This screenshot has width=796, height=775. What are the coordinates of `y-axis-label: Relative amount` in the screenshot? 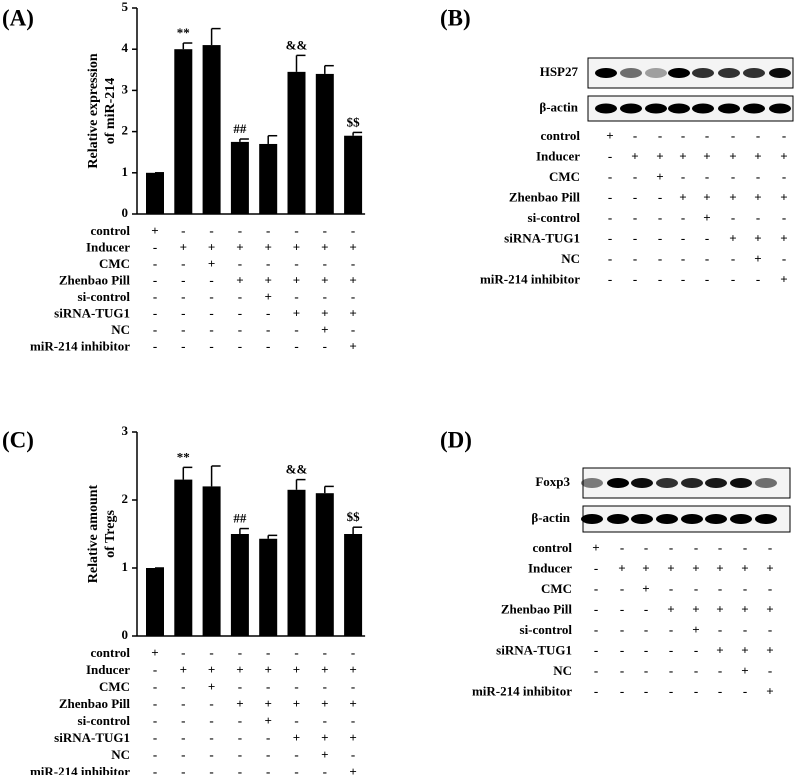 It's located at (93, 533).